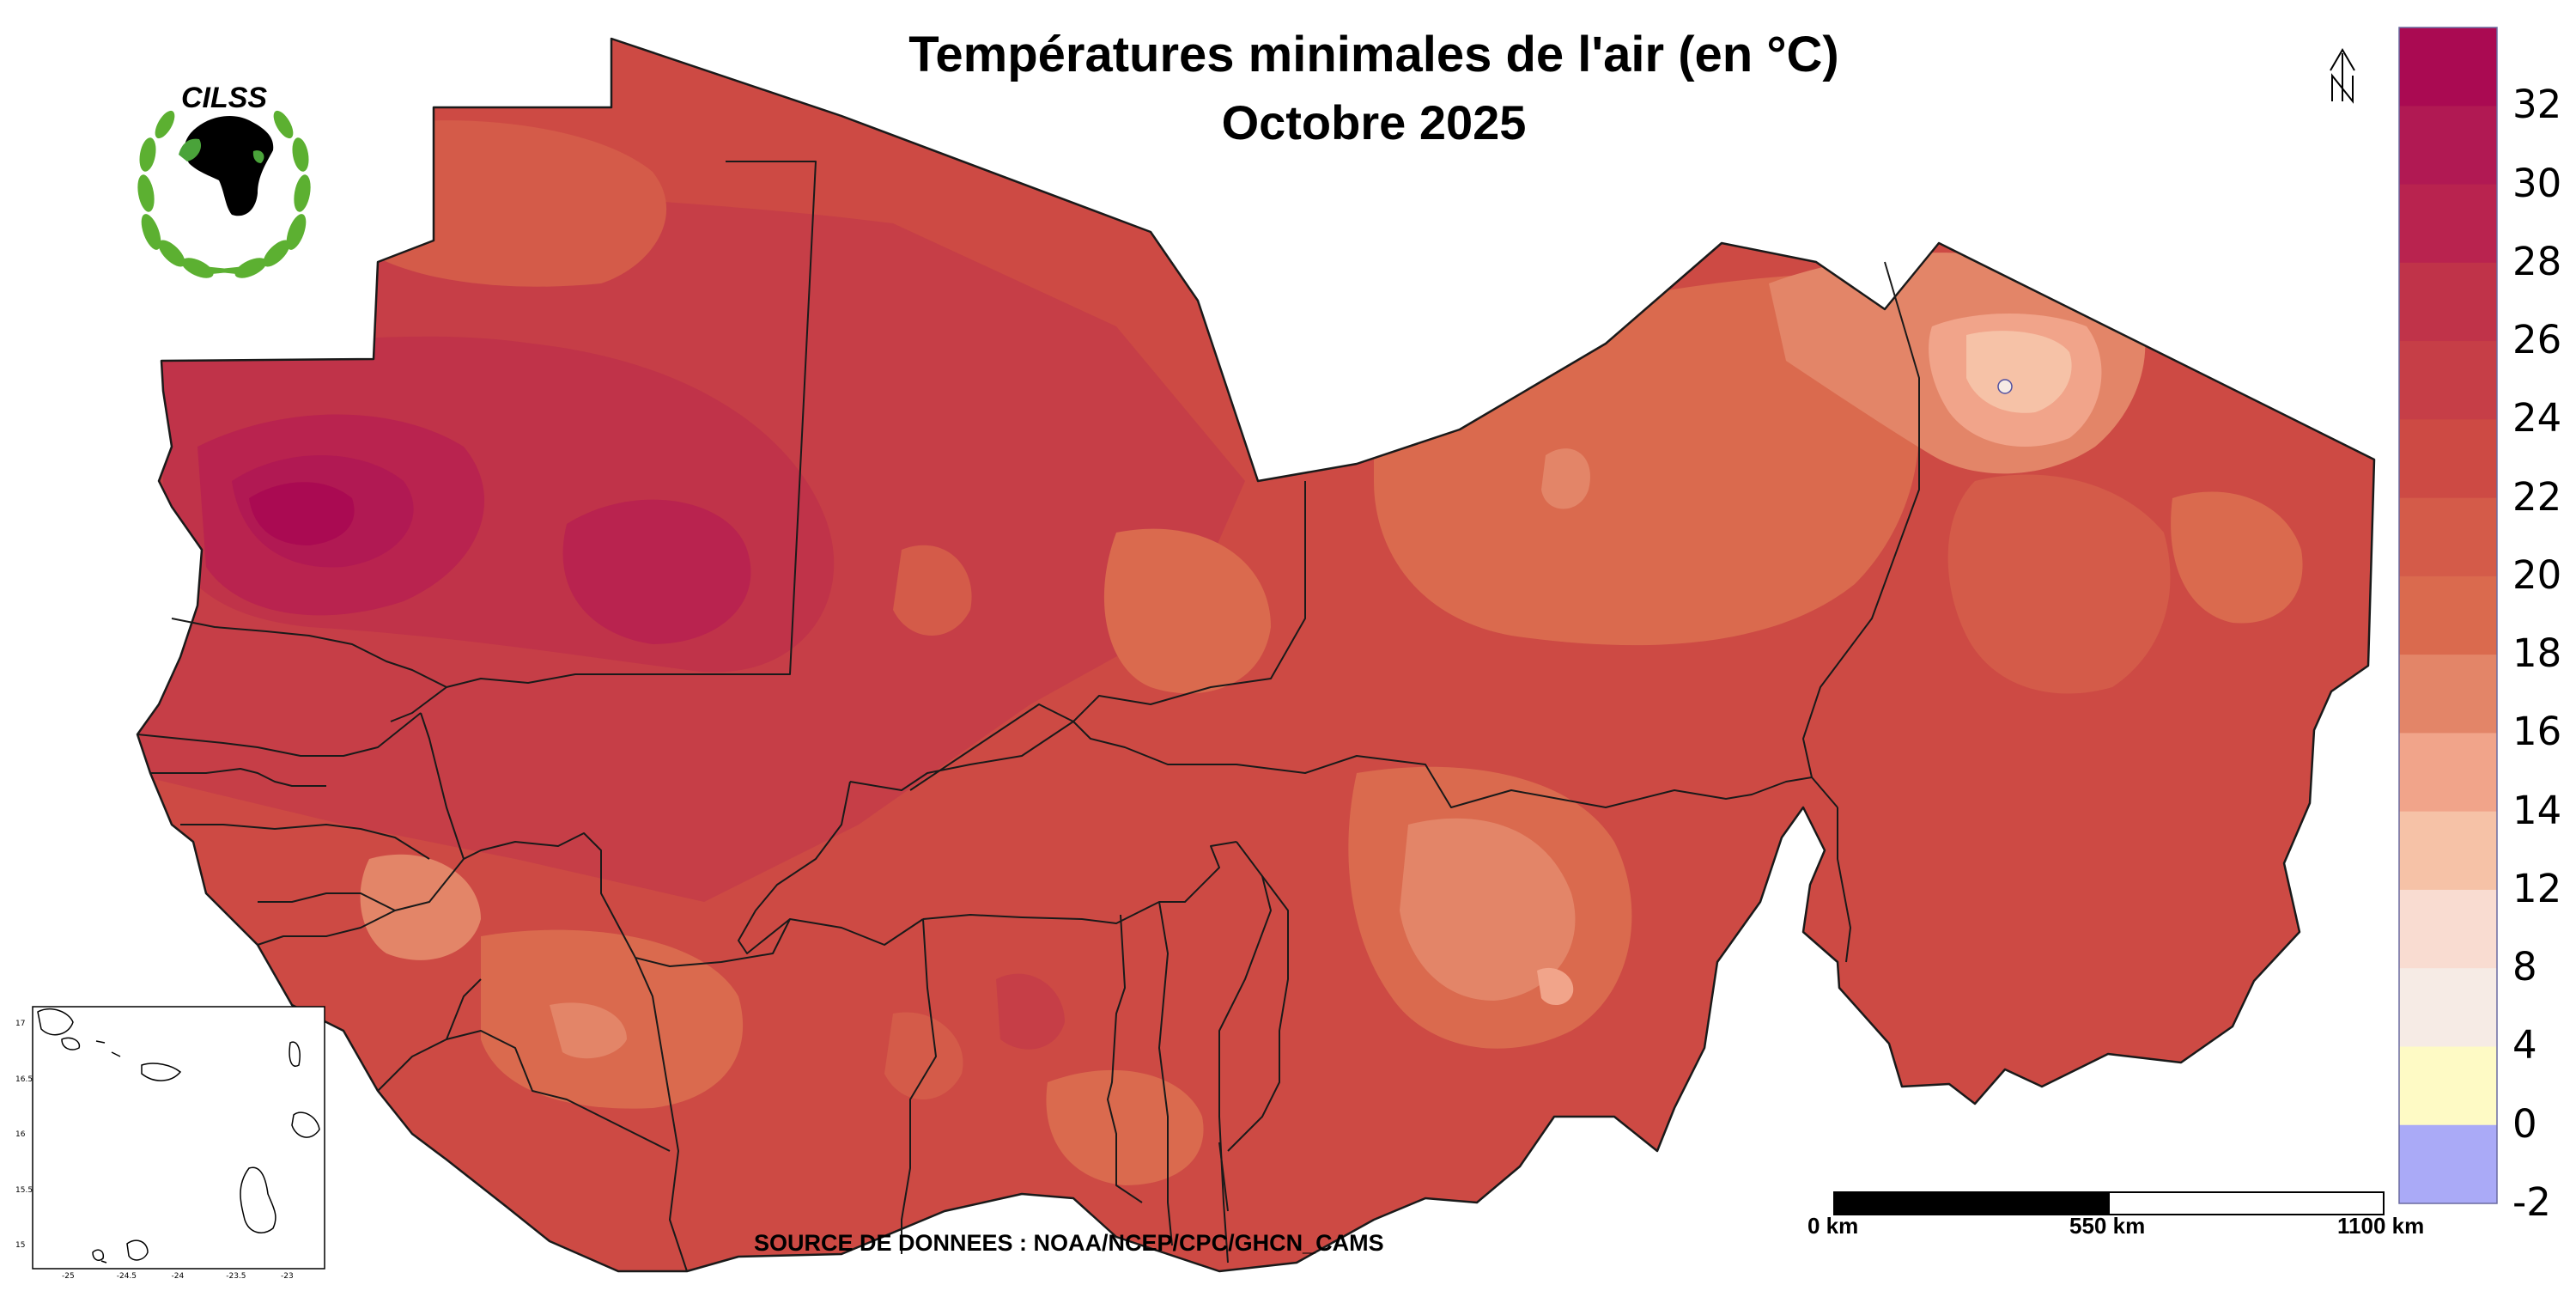  I want to click on legend-label: 32, so click(2537, 105).